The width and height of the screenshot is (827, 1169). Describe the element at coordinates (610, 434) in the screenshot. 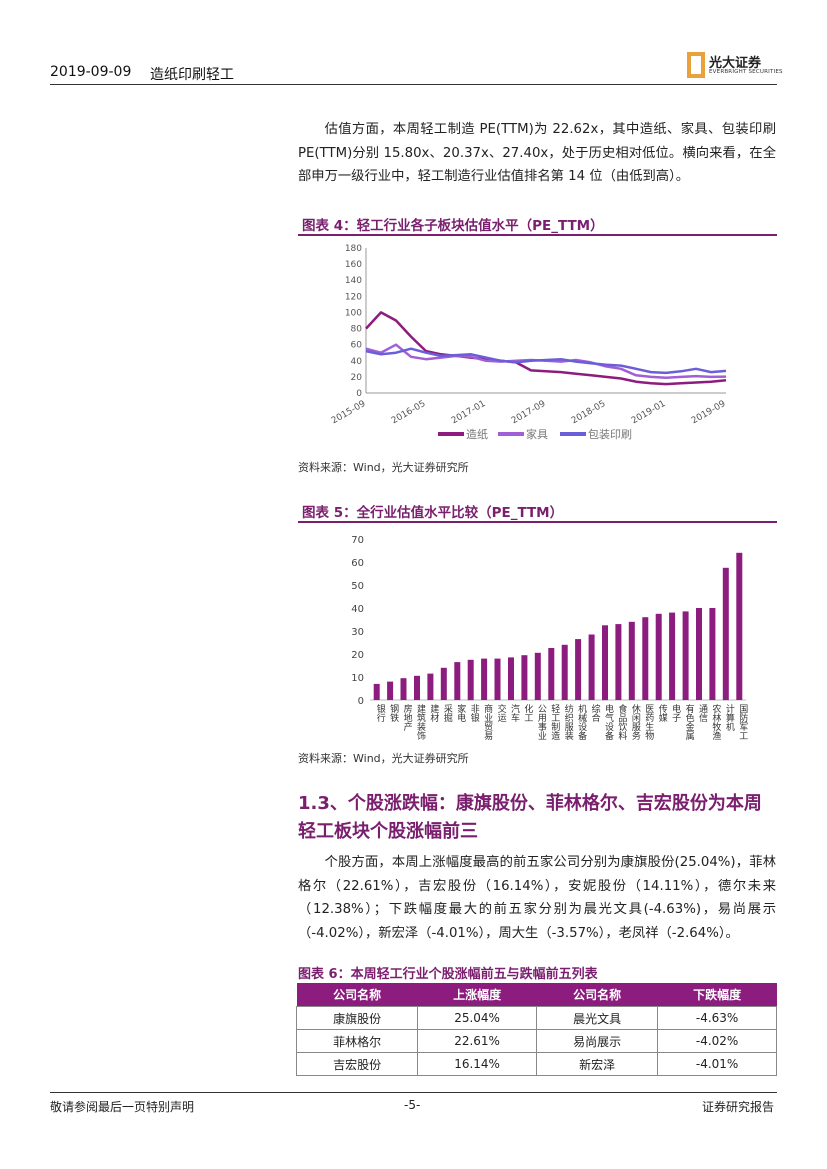

I see `legend-label: 包装印刷` at that location.